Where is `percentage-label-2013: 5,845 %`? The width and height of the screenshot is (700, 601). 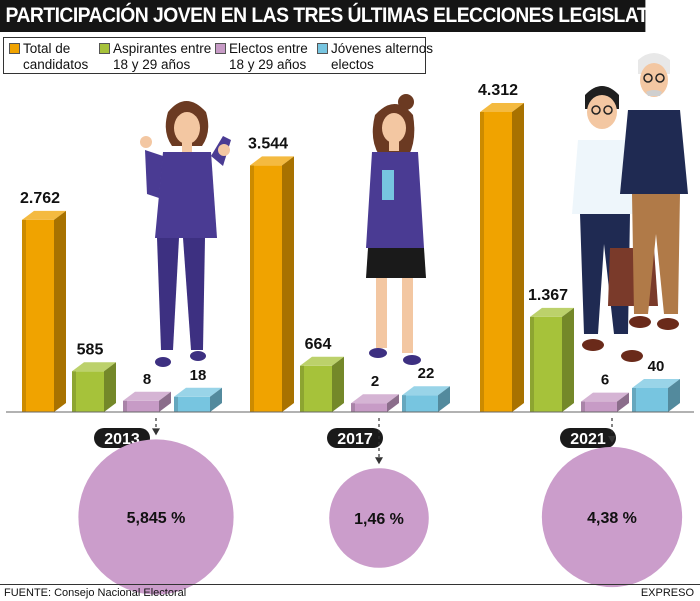
percentage-label-2013: 5,845 % is located at coordinates (156, 518).